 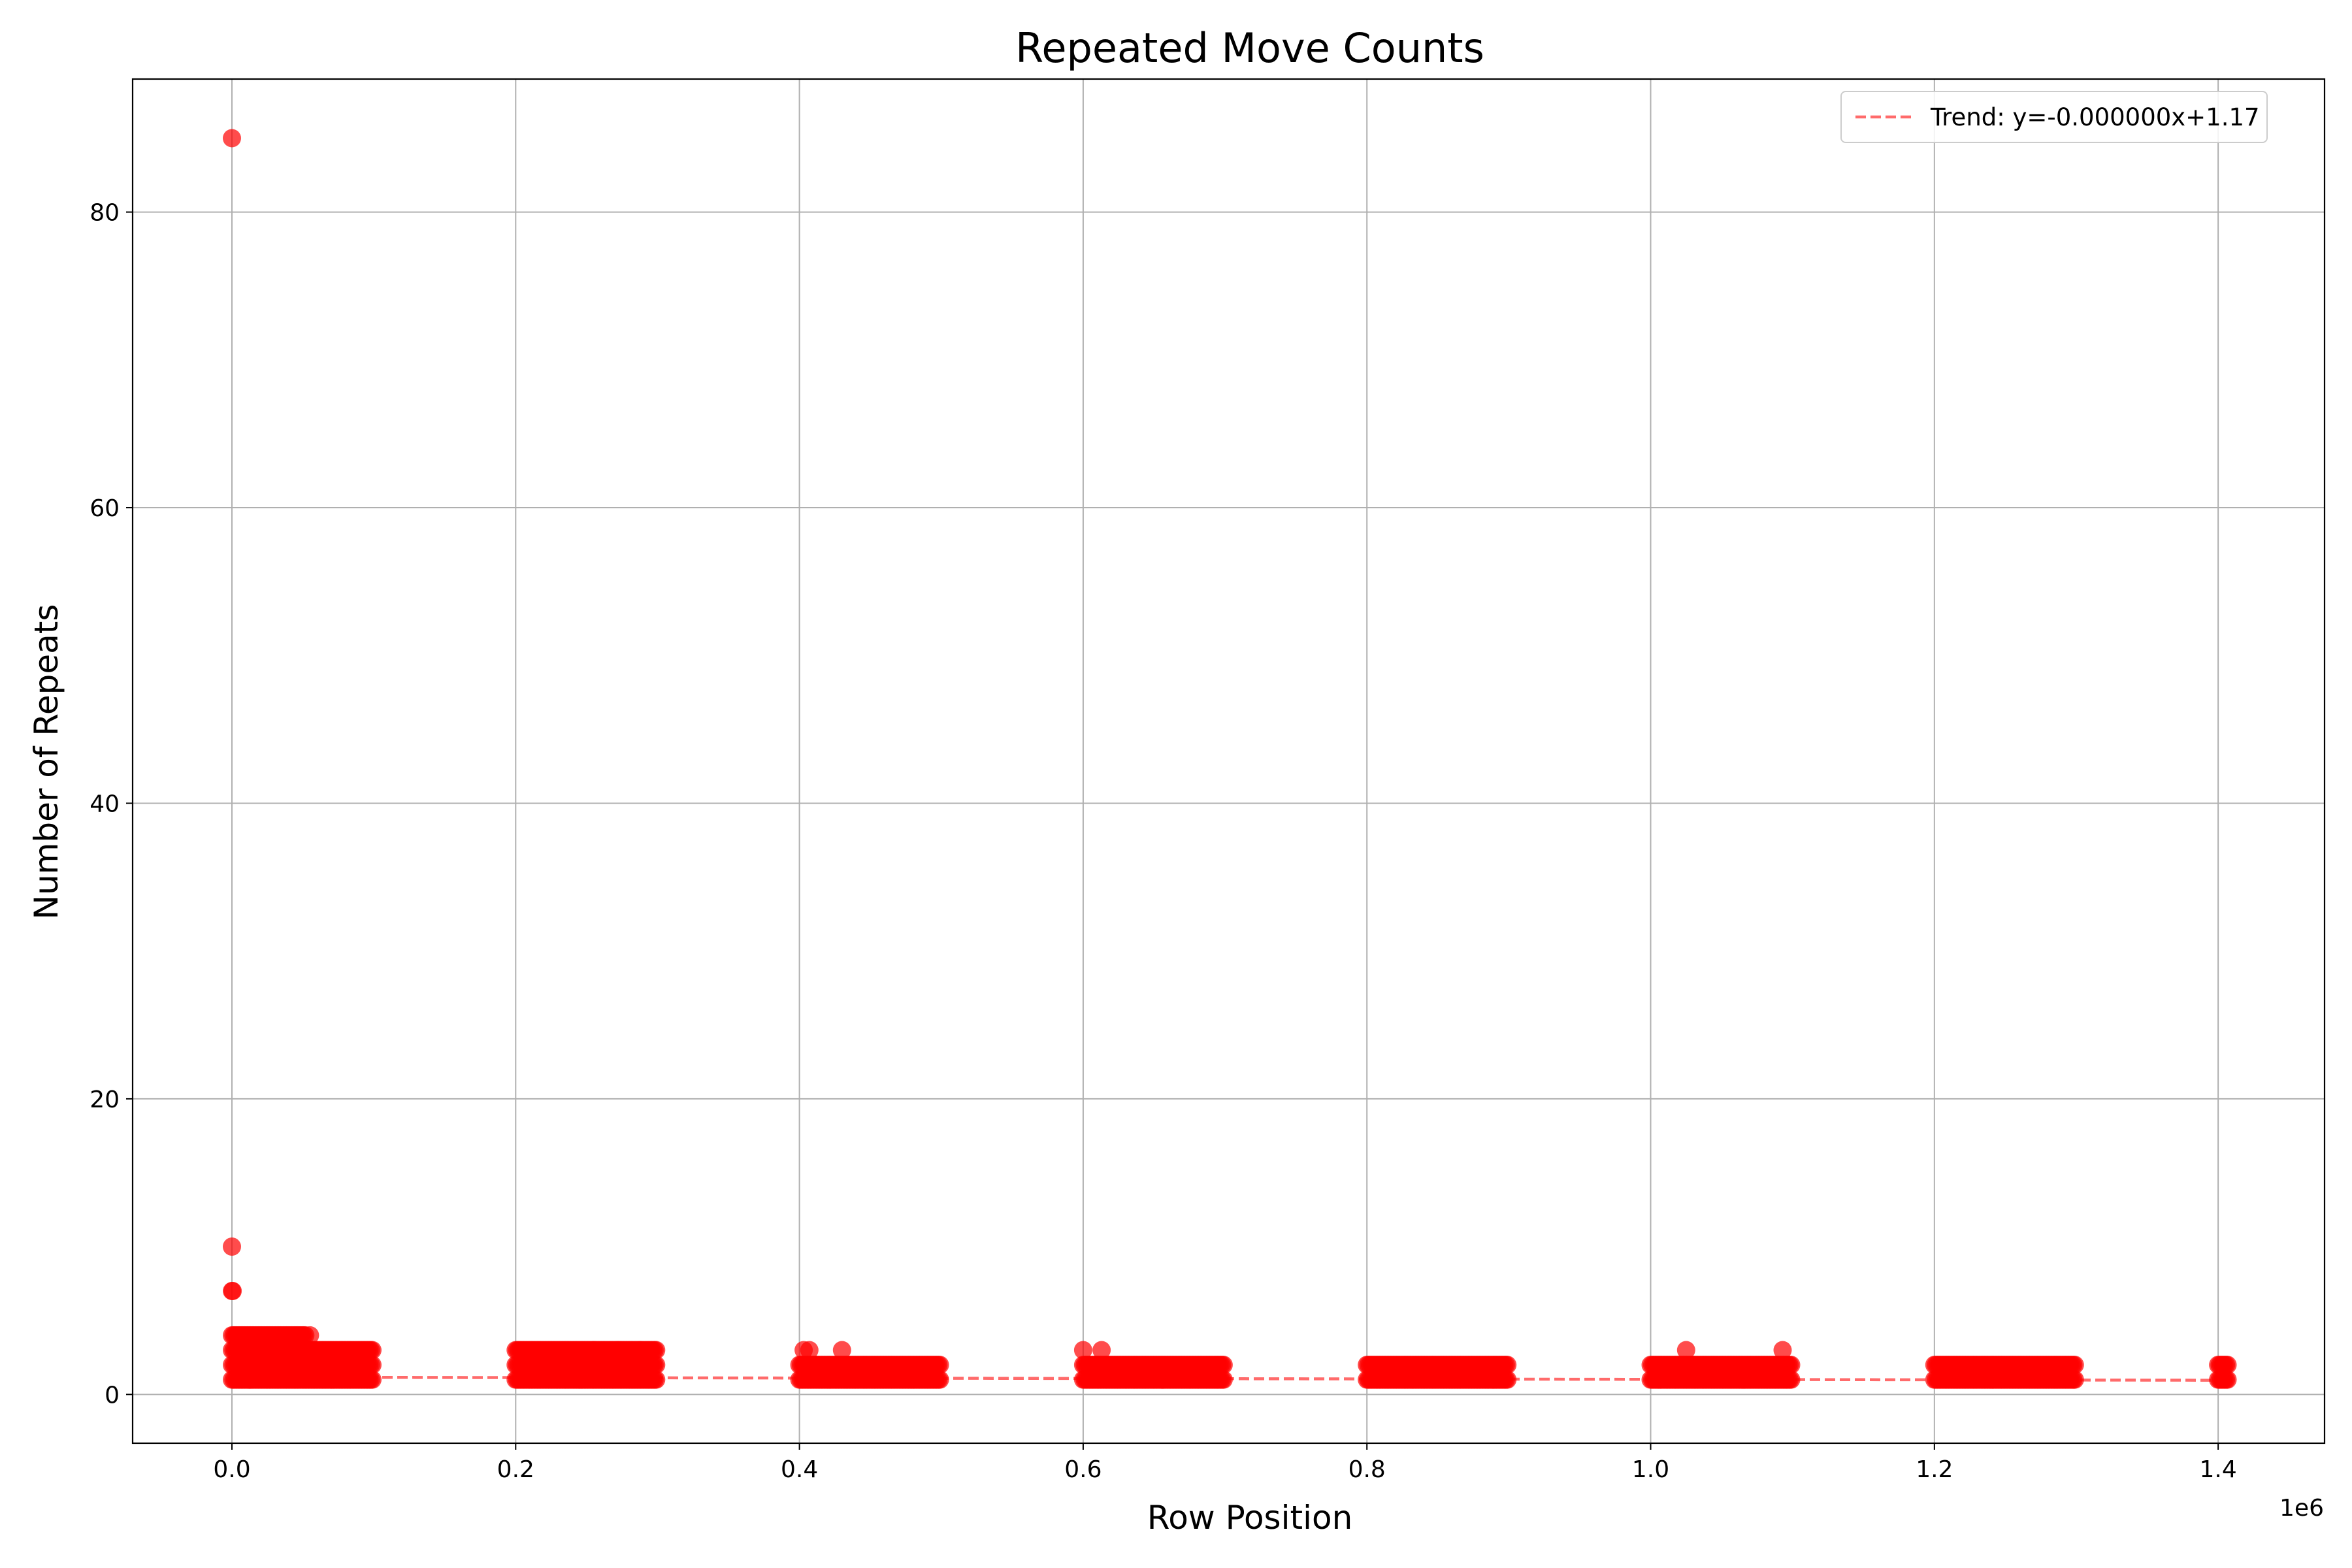 I want to click on x-axis-title: Row Position, so click(x=1250, y=1518).